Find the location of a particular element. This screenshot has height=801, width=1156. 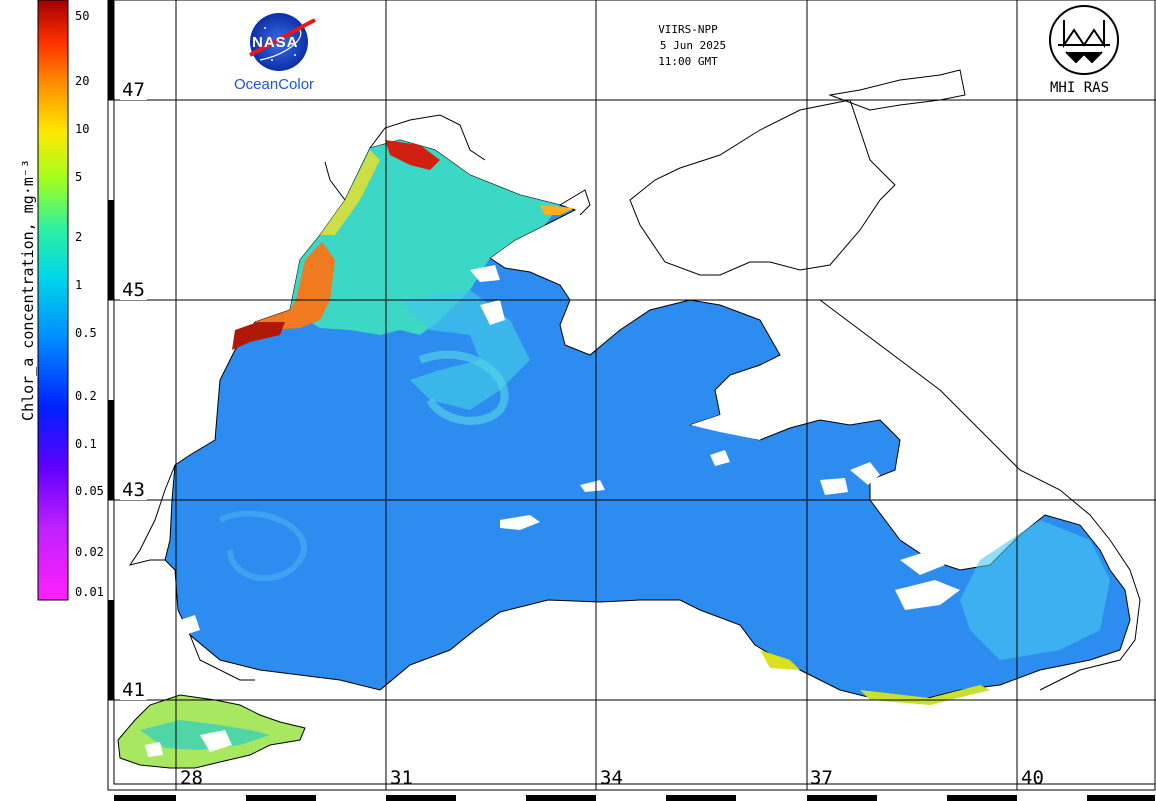

cbar-tick-0.02: 0.02 is located at coordinates (89, 552).